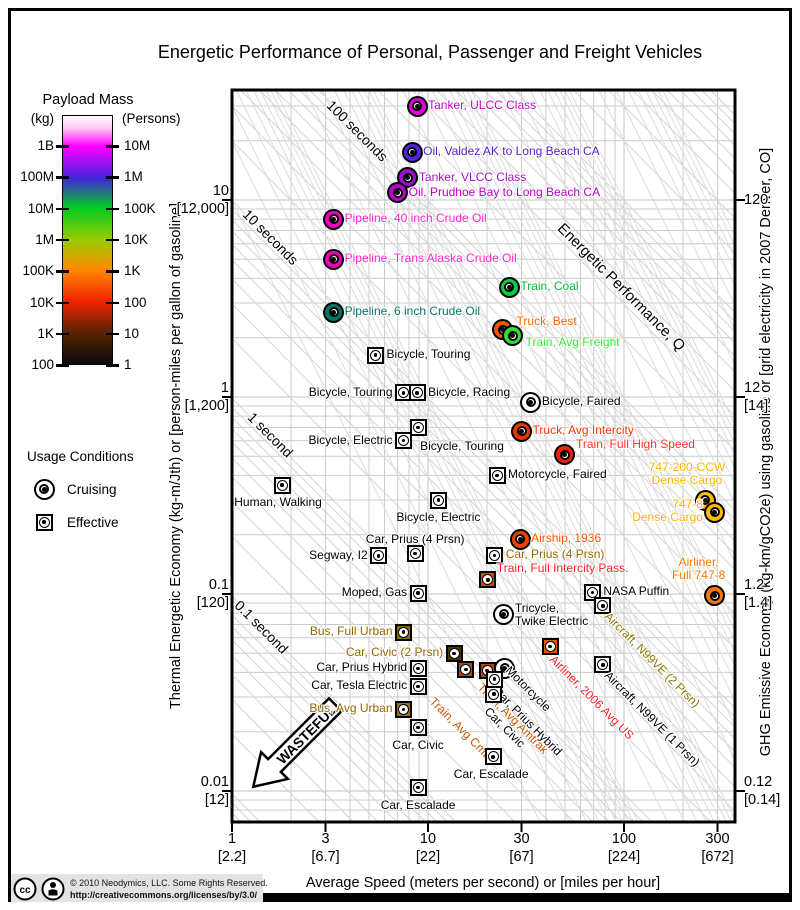 Image resolution: width=800 pixels, height=910 pixels. Describe the element at coordinates (698, 568) in the screenshot. I see `point-label: Airliner, Full 747-8` at that location.